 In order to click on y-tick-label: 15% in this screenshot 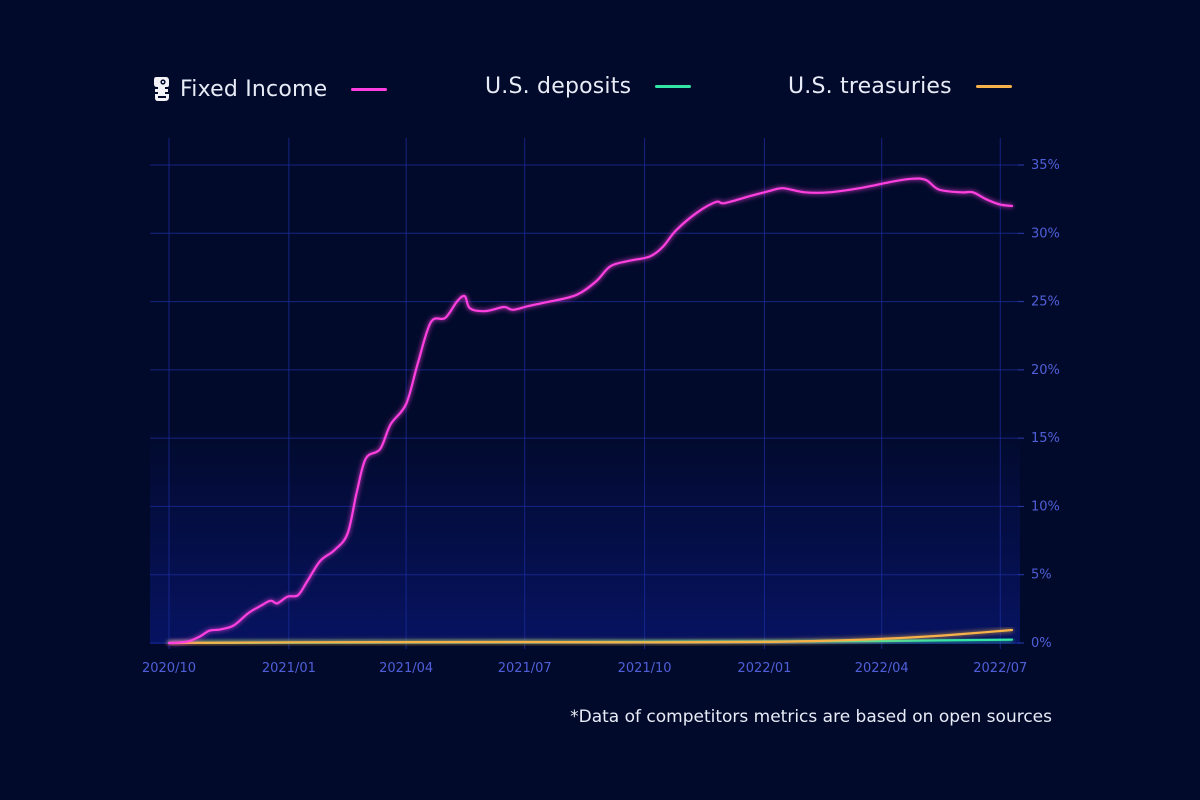, I will do `click(1045, 438)`.